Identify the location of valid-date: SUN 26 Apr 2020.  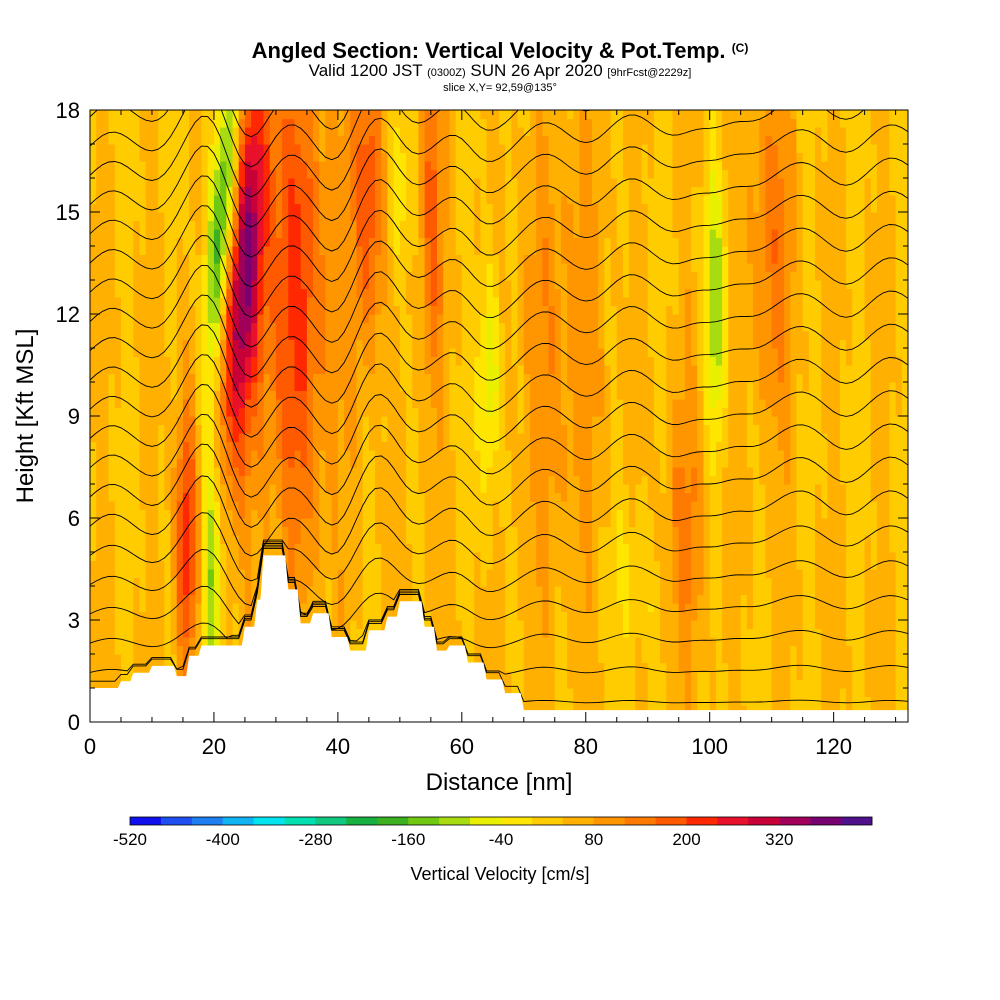
(536, 70).